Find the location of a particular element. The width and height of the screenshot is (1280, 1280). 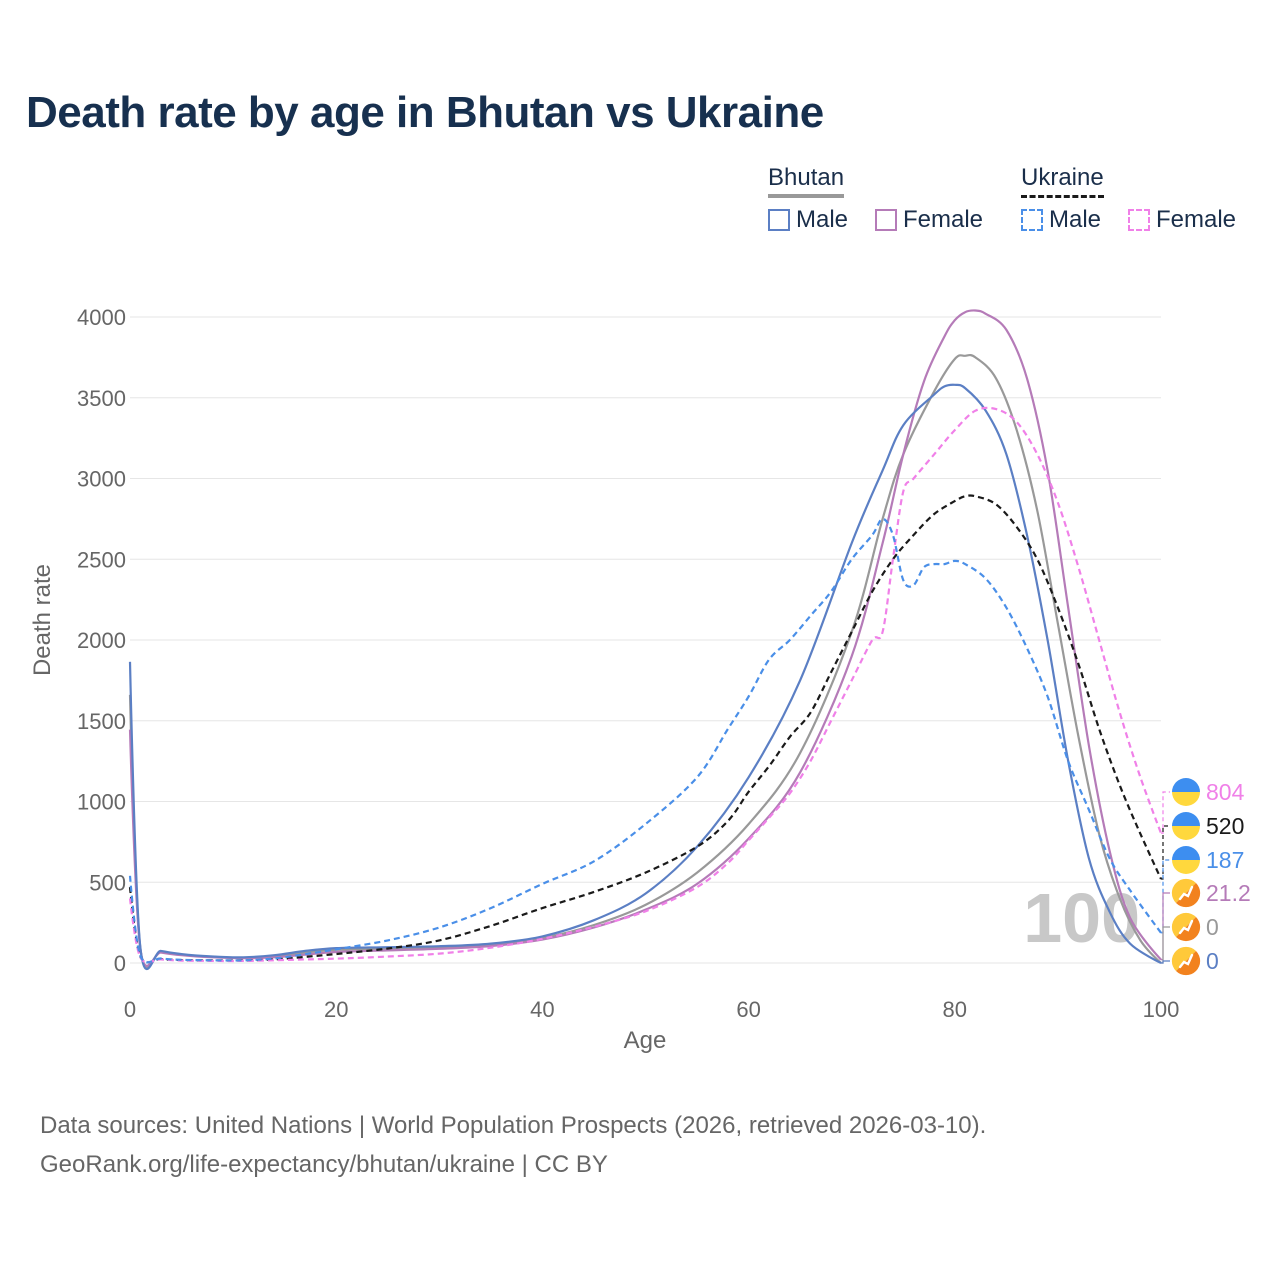

y-tick-label: 2500 is located at coordinates (101, 559).